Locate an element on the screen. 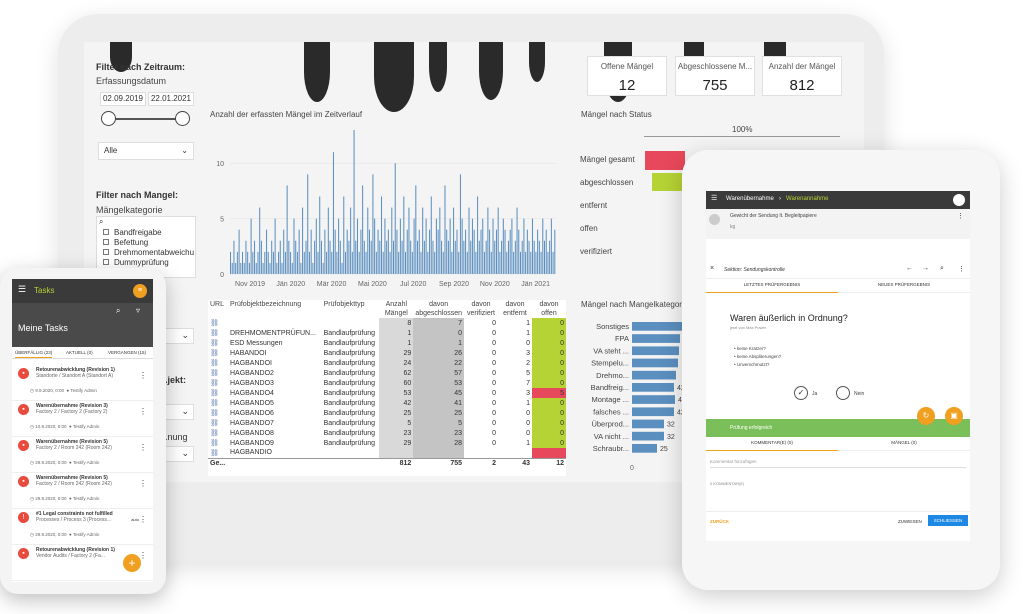 The height and width of the screenshot is (614, 1024). category-checkbox: Dummyprüfung is located at coordinates (149, 262).